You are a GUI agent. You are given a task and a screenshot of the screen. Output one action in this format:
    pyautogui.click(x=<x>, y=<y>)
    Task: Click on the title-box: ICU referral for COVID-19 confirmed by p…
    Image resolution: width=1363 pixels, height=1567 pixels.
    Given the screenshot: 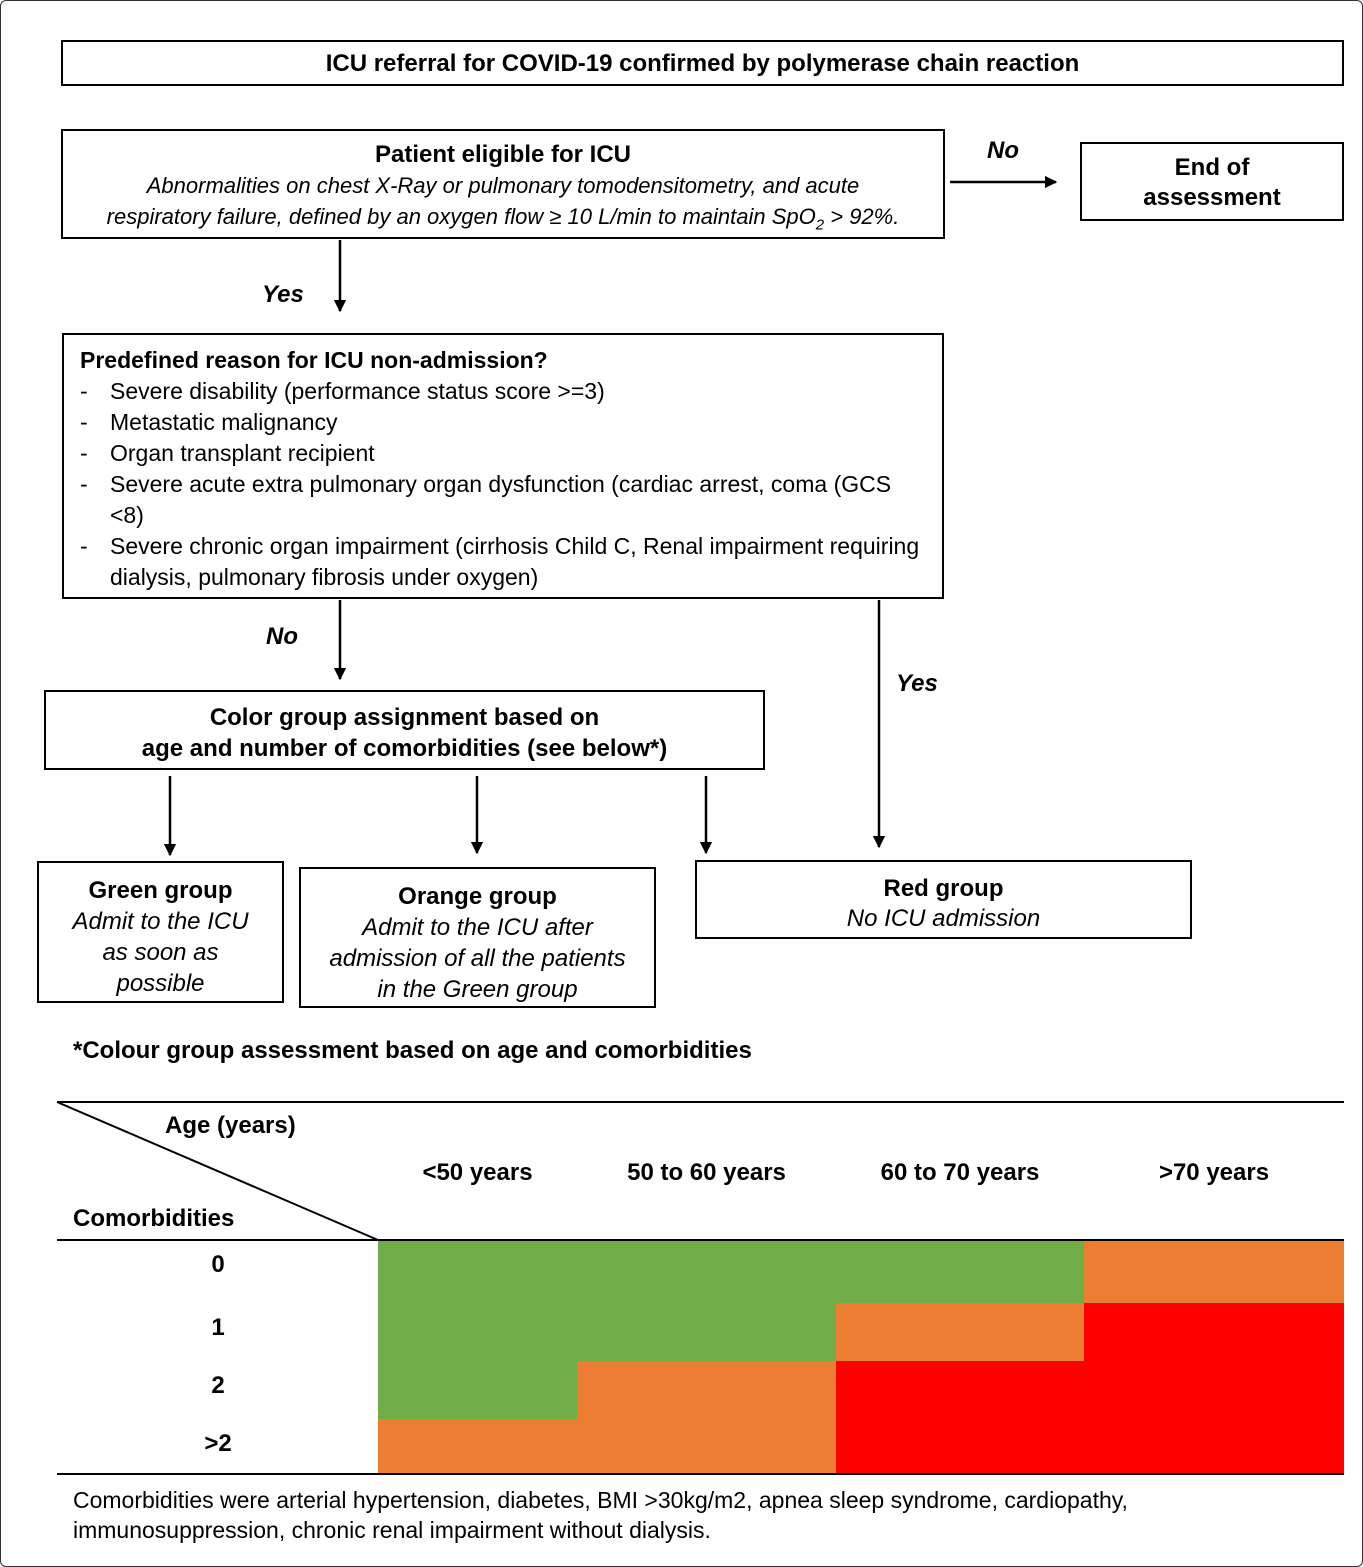 What is the action you would take?
    pyautogui.click(x=702, y=63)
    